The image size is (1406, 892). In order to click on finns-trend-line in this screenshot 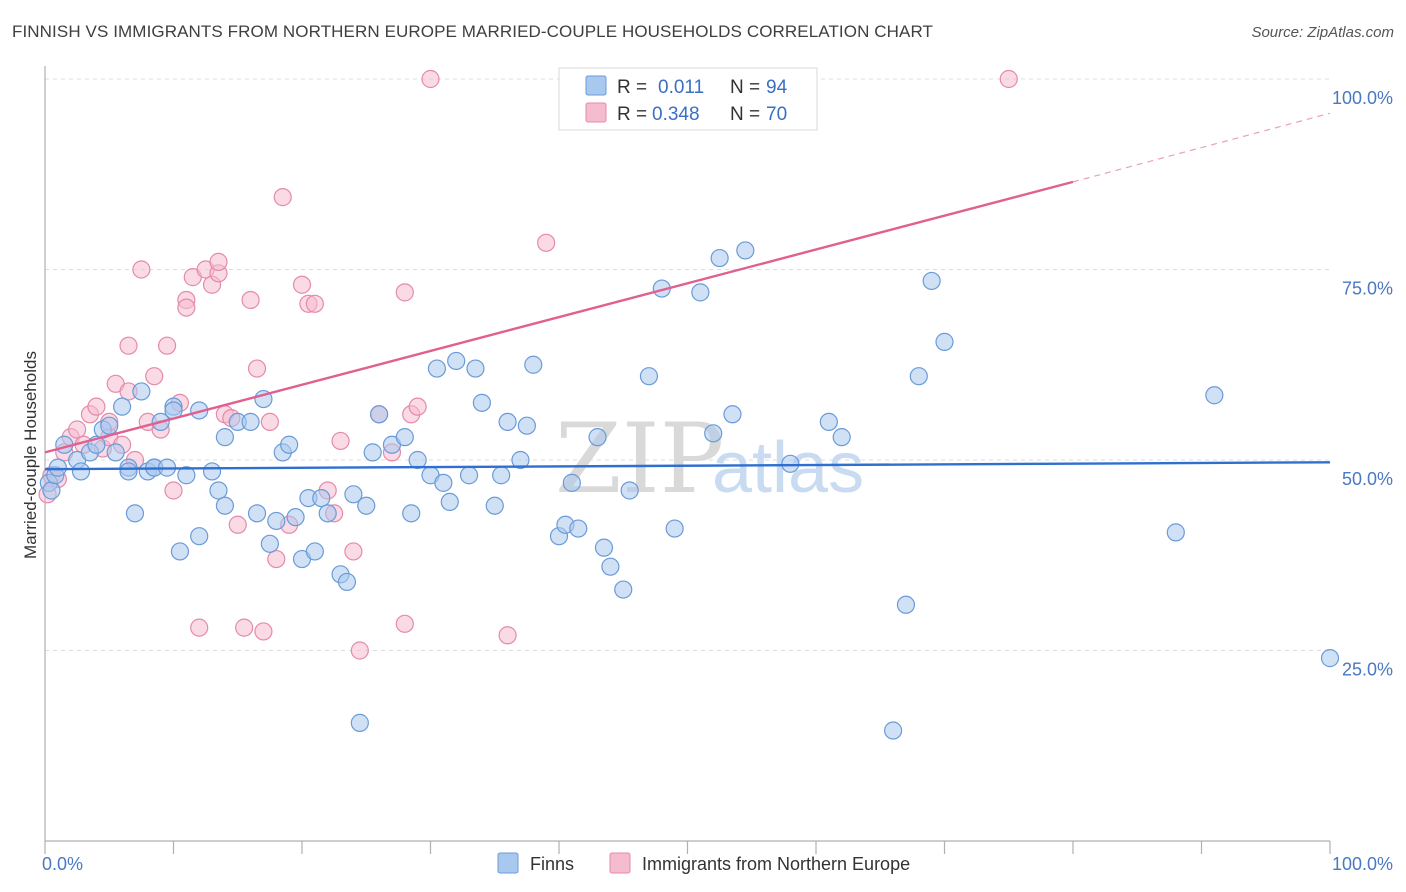, I will do `click(687, 466)`.